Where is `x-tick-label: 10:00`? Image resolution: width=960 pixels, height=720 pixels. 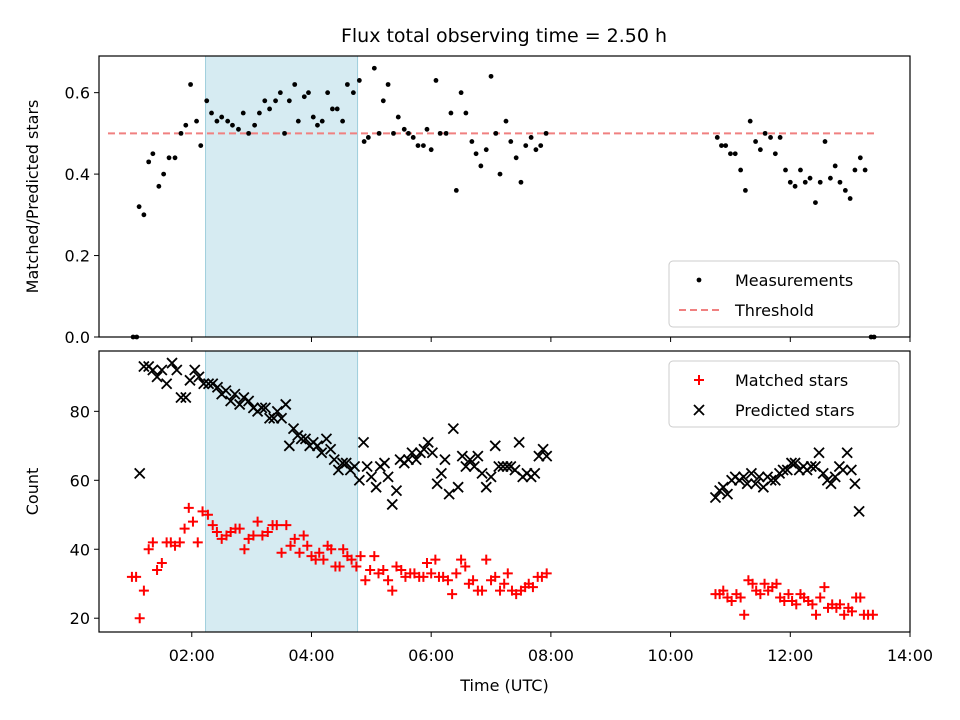 x-tick-label: 10:00 is located at coordinates (671, 655).